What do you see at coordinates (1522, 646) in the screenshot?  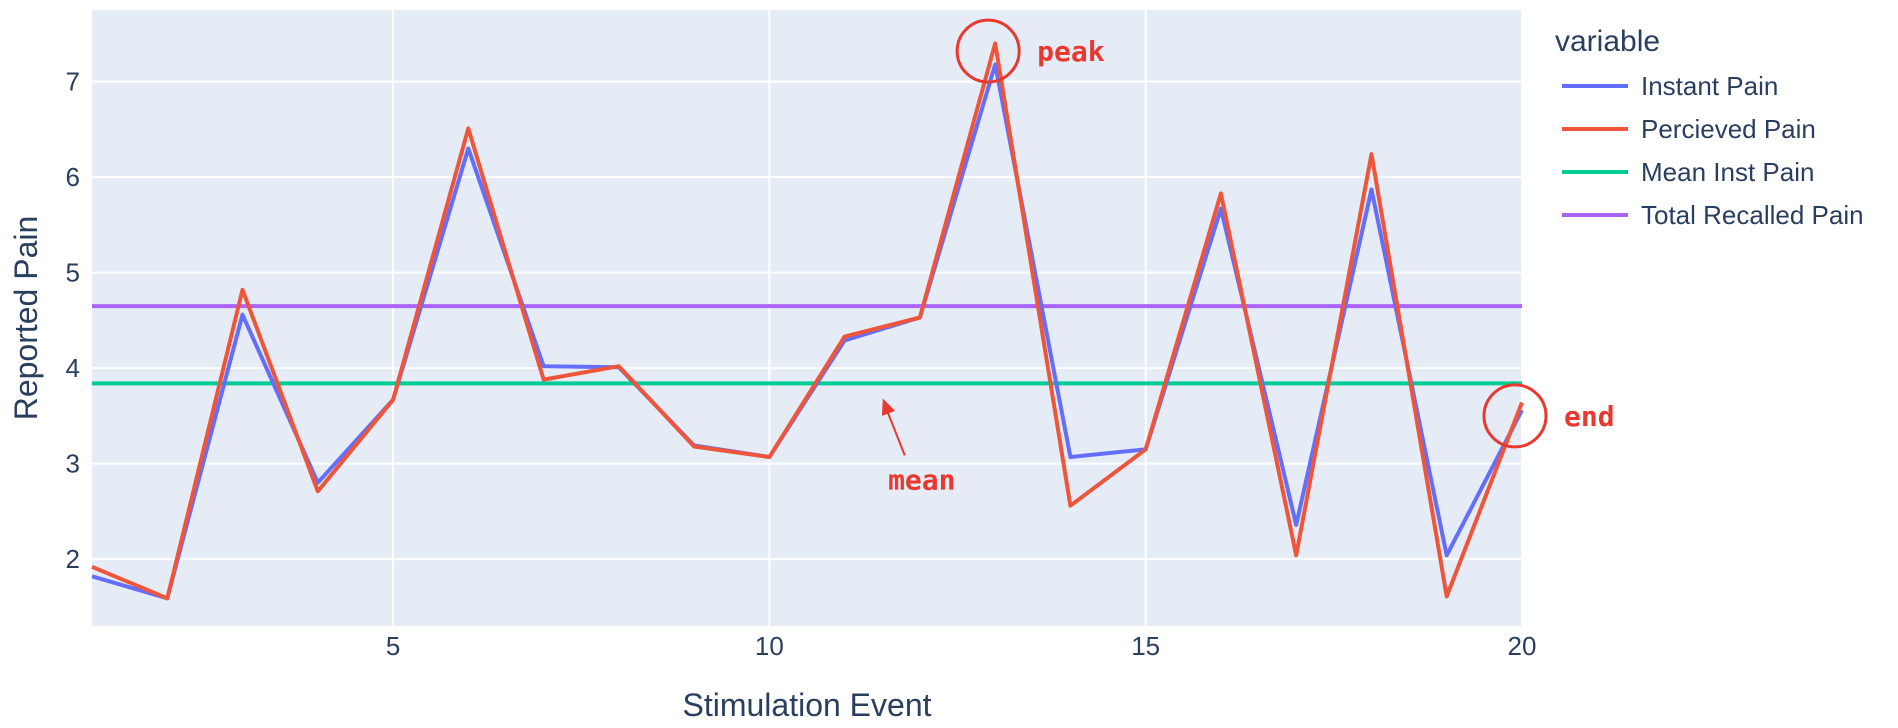 I see `x-tick-label: 20` at bounding box center [1522, 646].